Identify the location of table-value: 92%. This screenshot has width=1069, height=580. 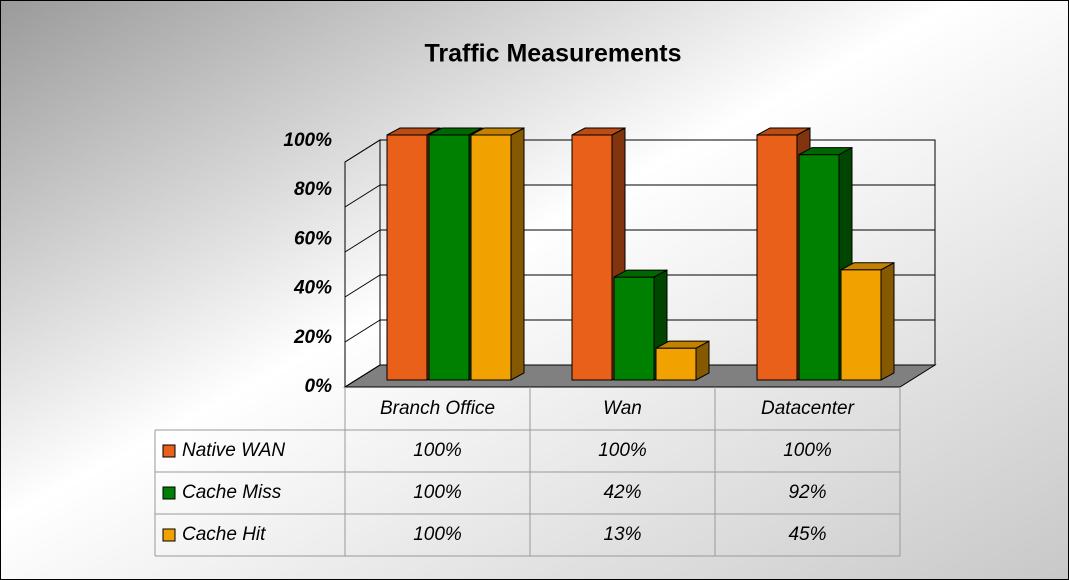
(807, 492).